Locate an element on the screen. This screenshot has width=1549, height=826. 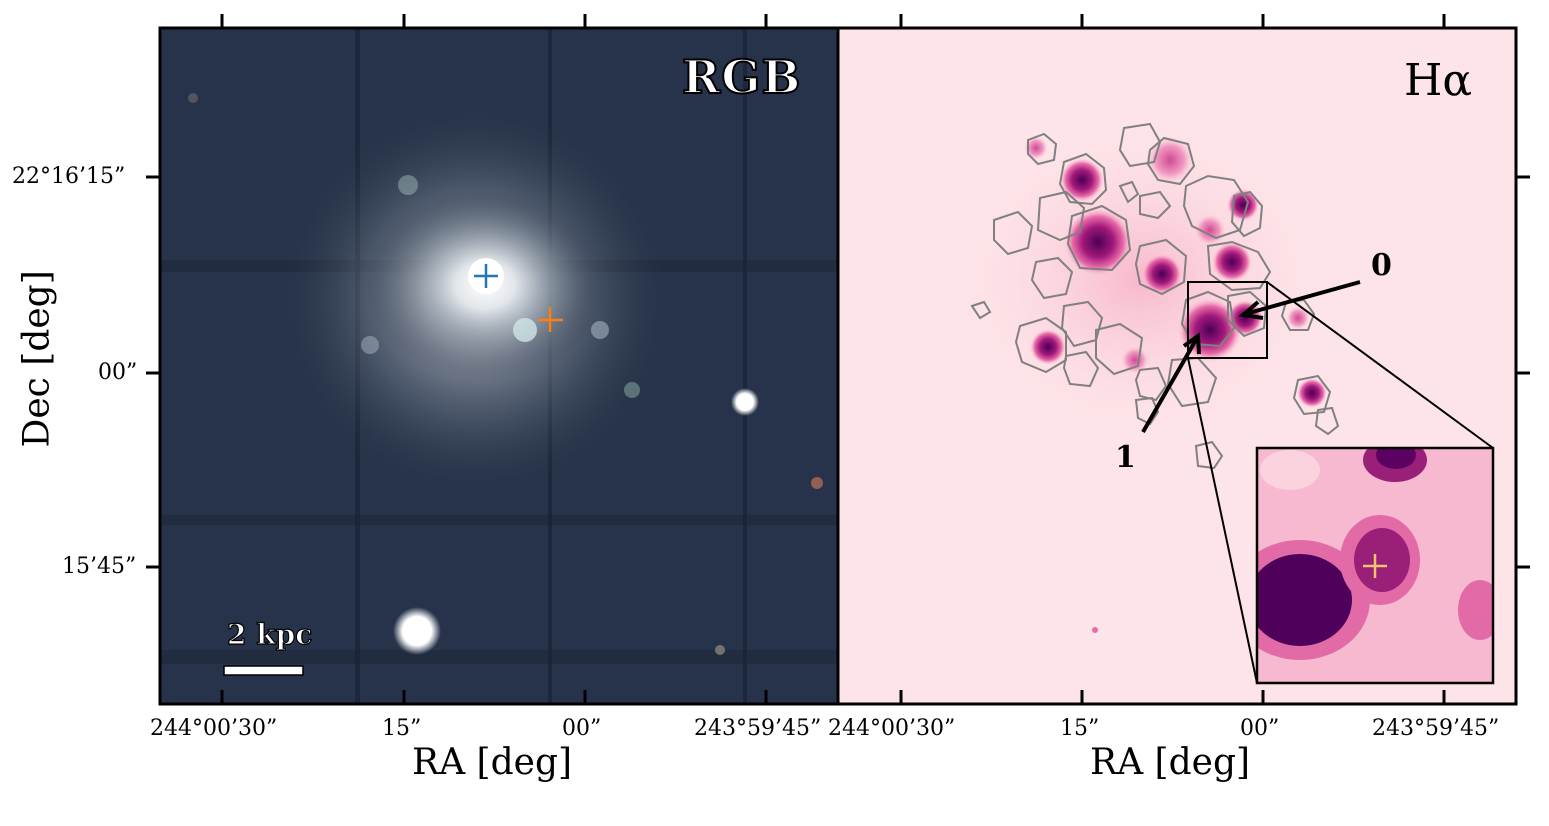
scale-bar-label: 2 kpc is located at coordinates (269, 634).